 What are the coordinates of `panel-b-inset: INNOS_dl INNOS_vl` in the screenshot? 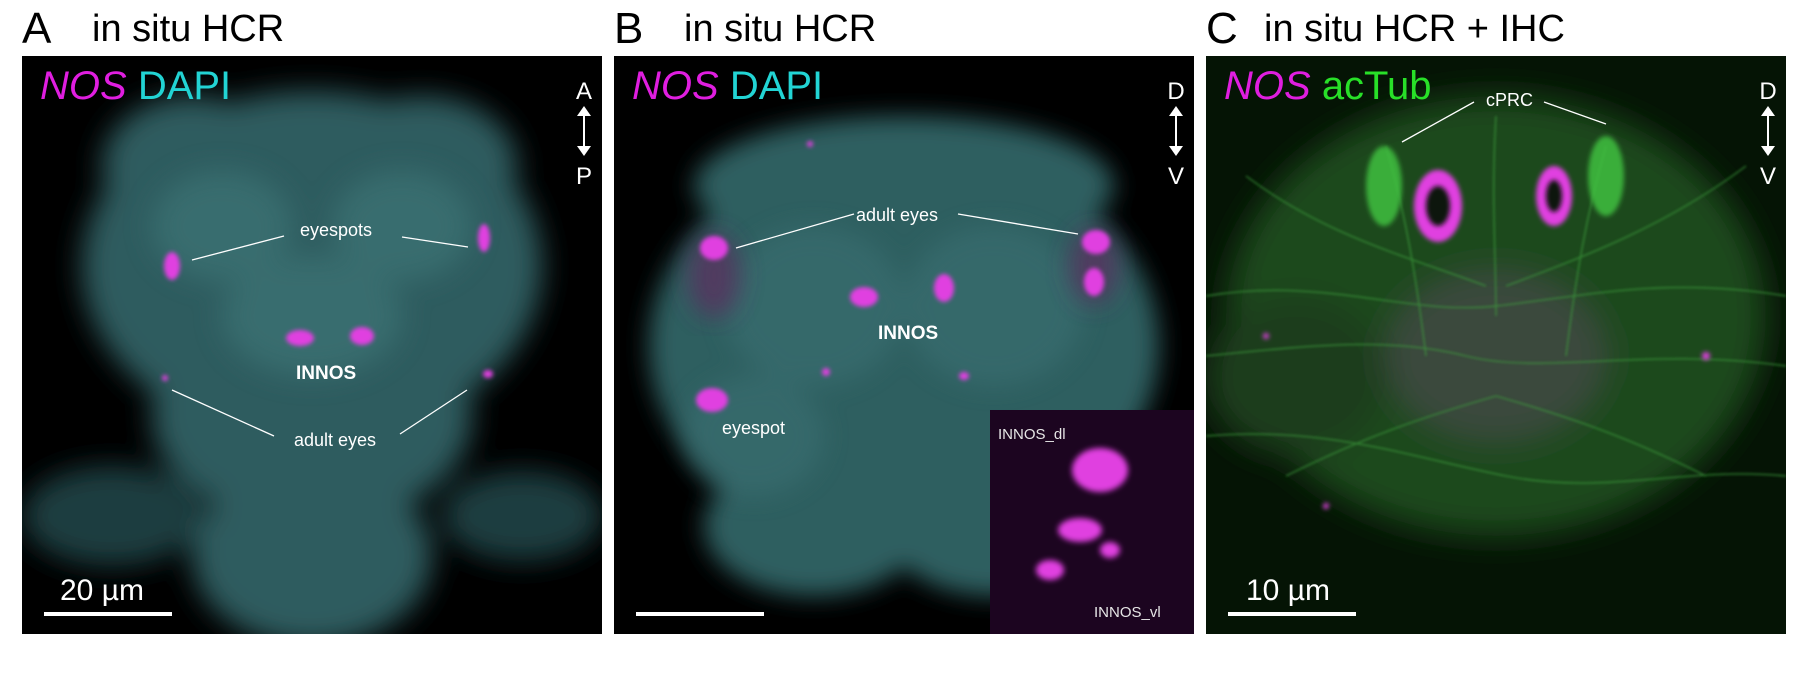 It's located at (1092, 522).